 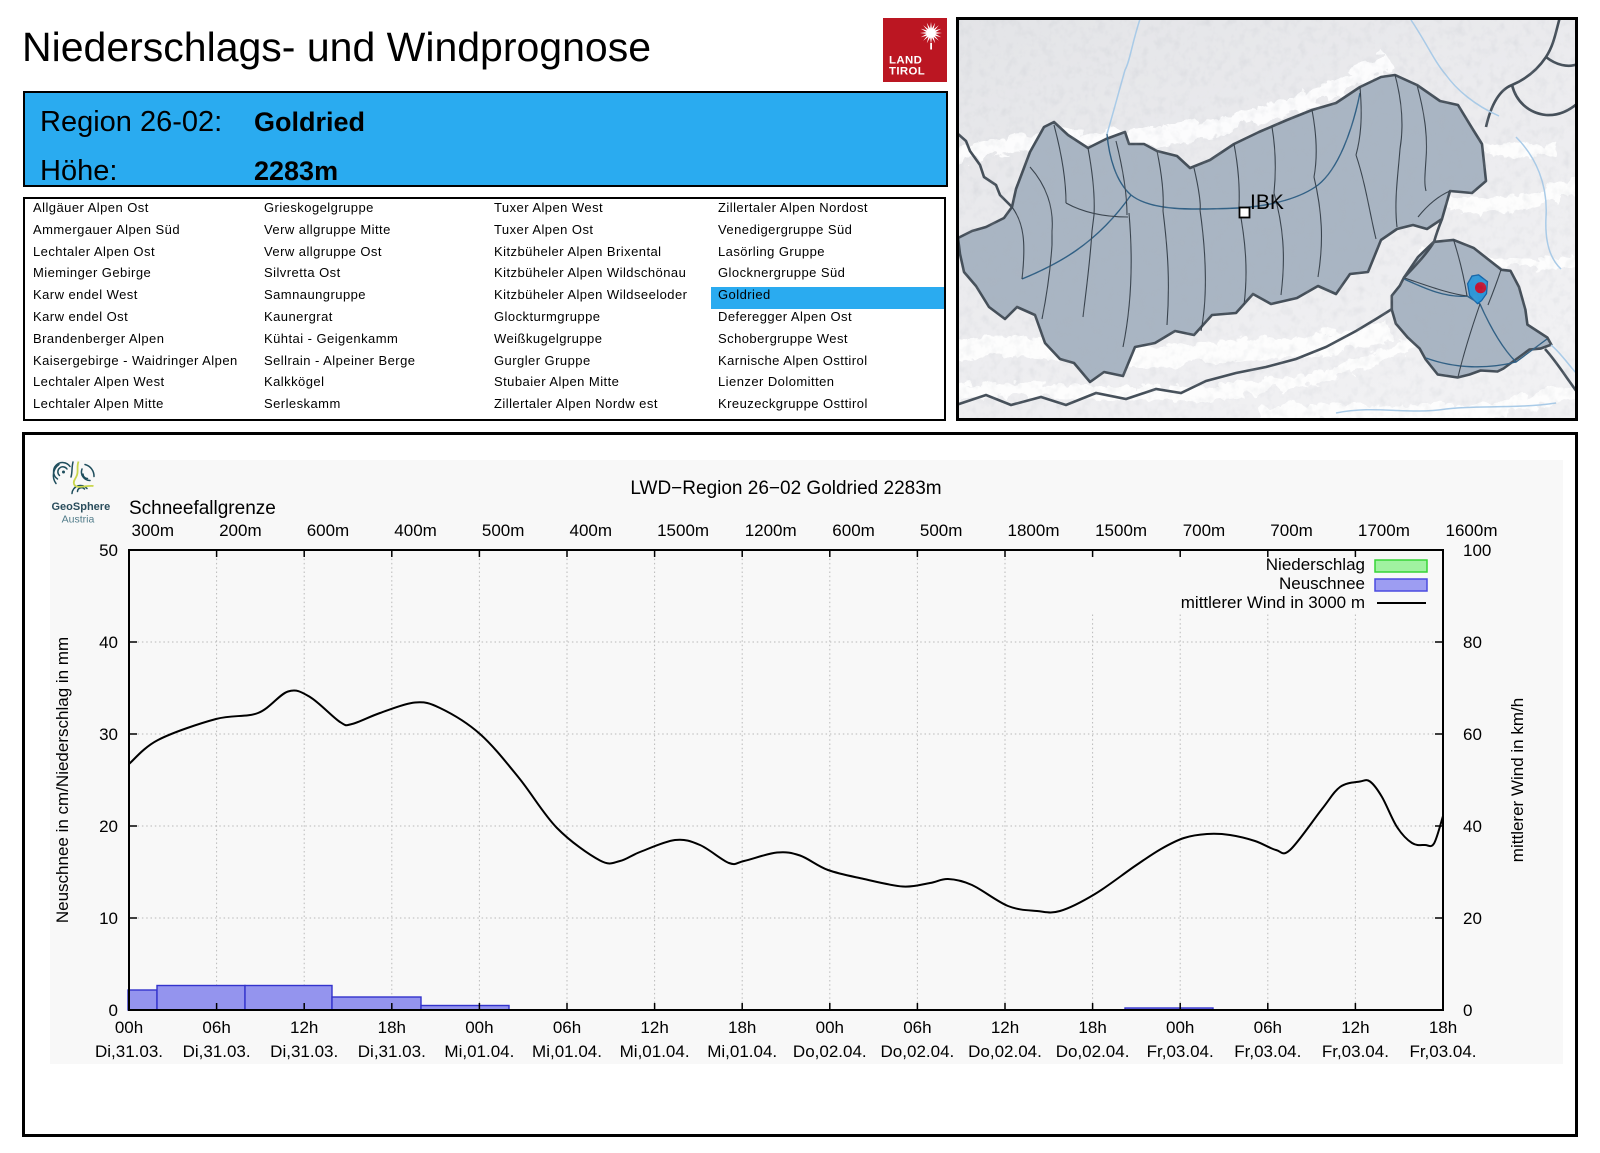 What do you see at coordinates (905, 61) in the screenshot?
I see `svg-text: LAND` at bounding box center [905, 61].